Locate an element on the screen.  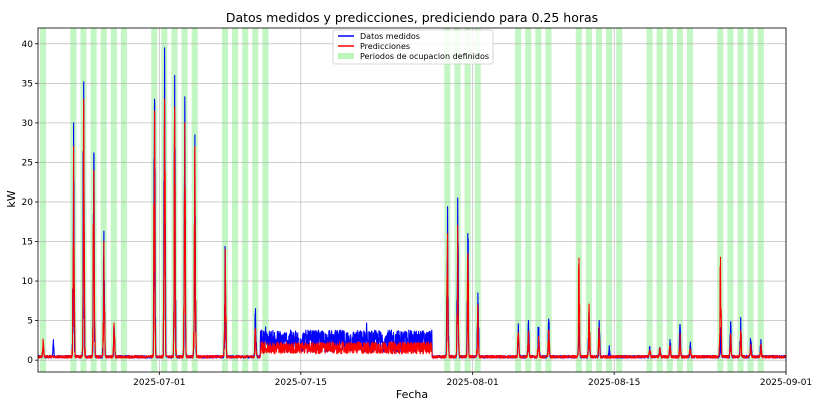
legend-box is located at coordinates (413, 47).